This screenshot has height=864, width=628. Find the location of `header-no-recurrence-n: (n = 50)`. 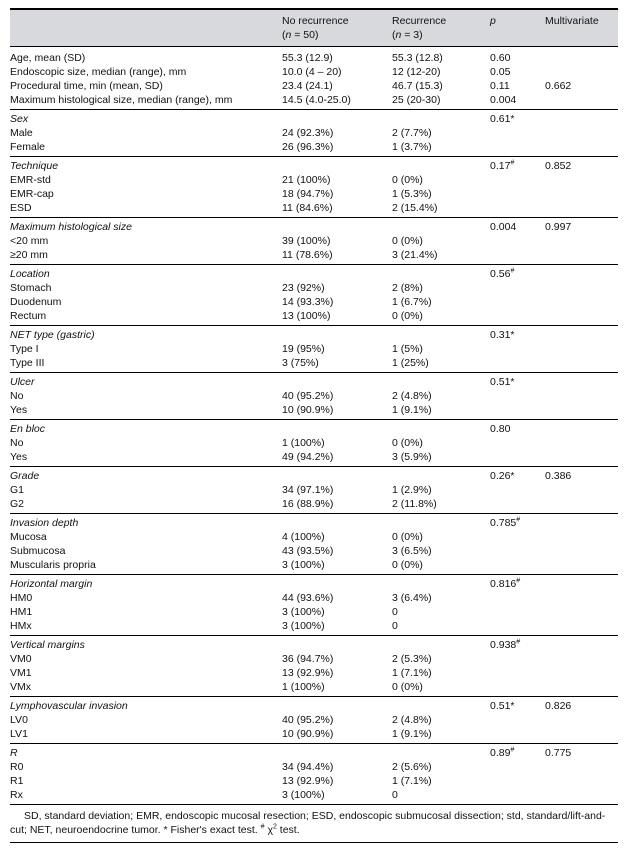

header-no-recurrence-n: (n = 50) is located at coordinates (300, 34).